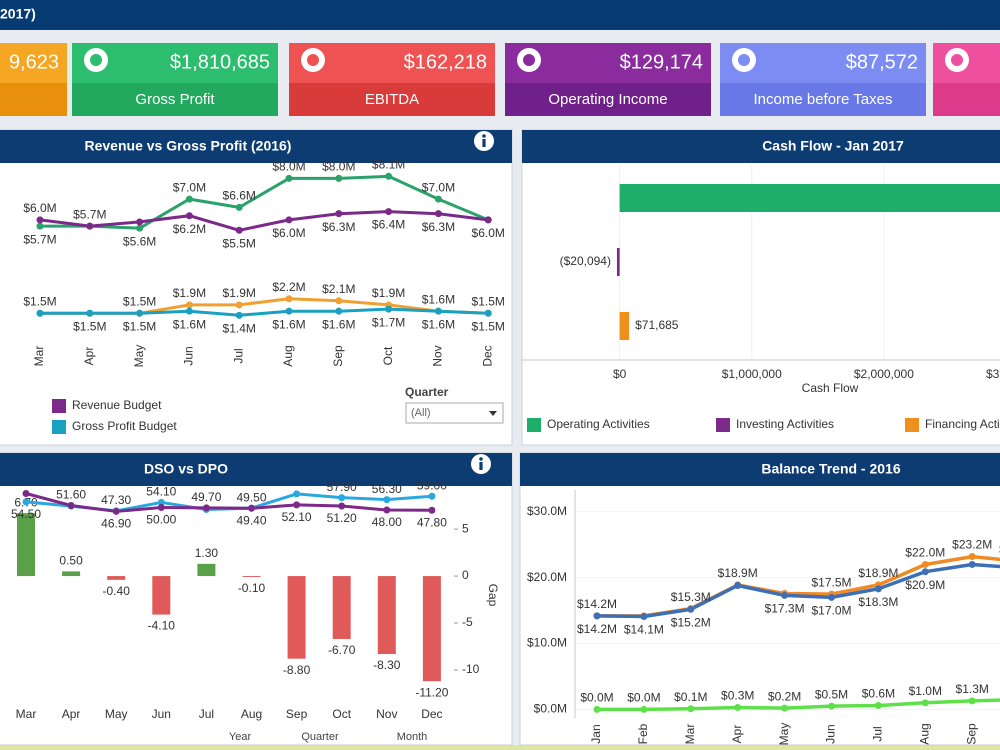  Describe the element at coordinates (288, 287) in the screenshot. I see `data-label: $2.2M` at that location.